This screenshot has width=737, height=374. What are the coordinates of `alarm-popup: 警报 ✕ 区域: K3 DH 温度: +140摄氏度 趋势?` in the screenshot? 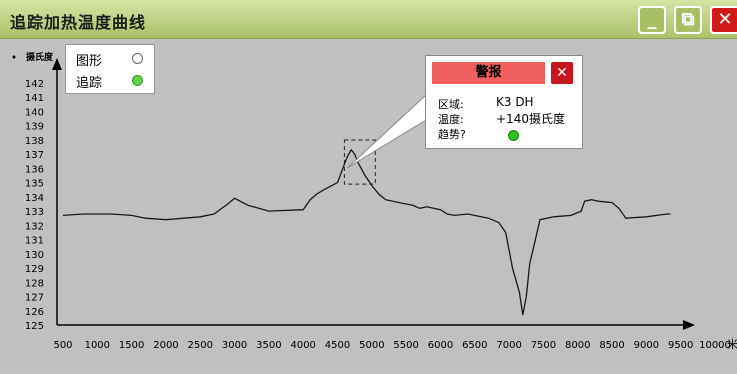 It's located at (504, 102).